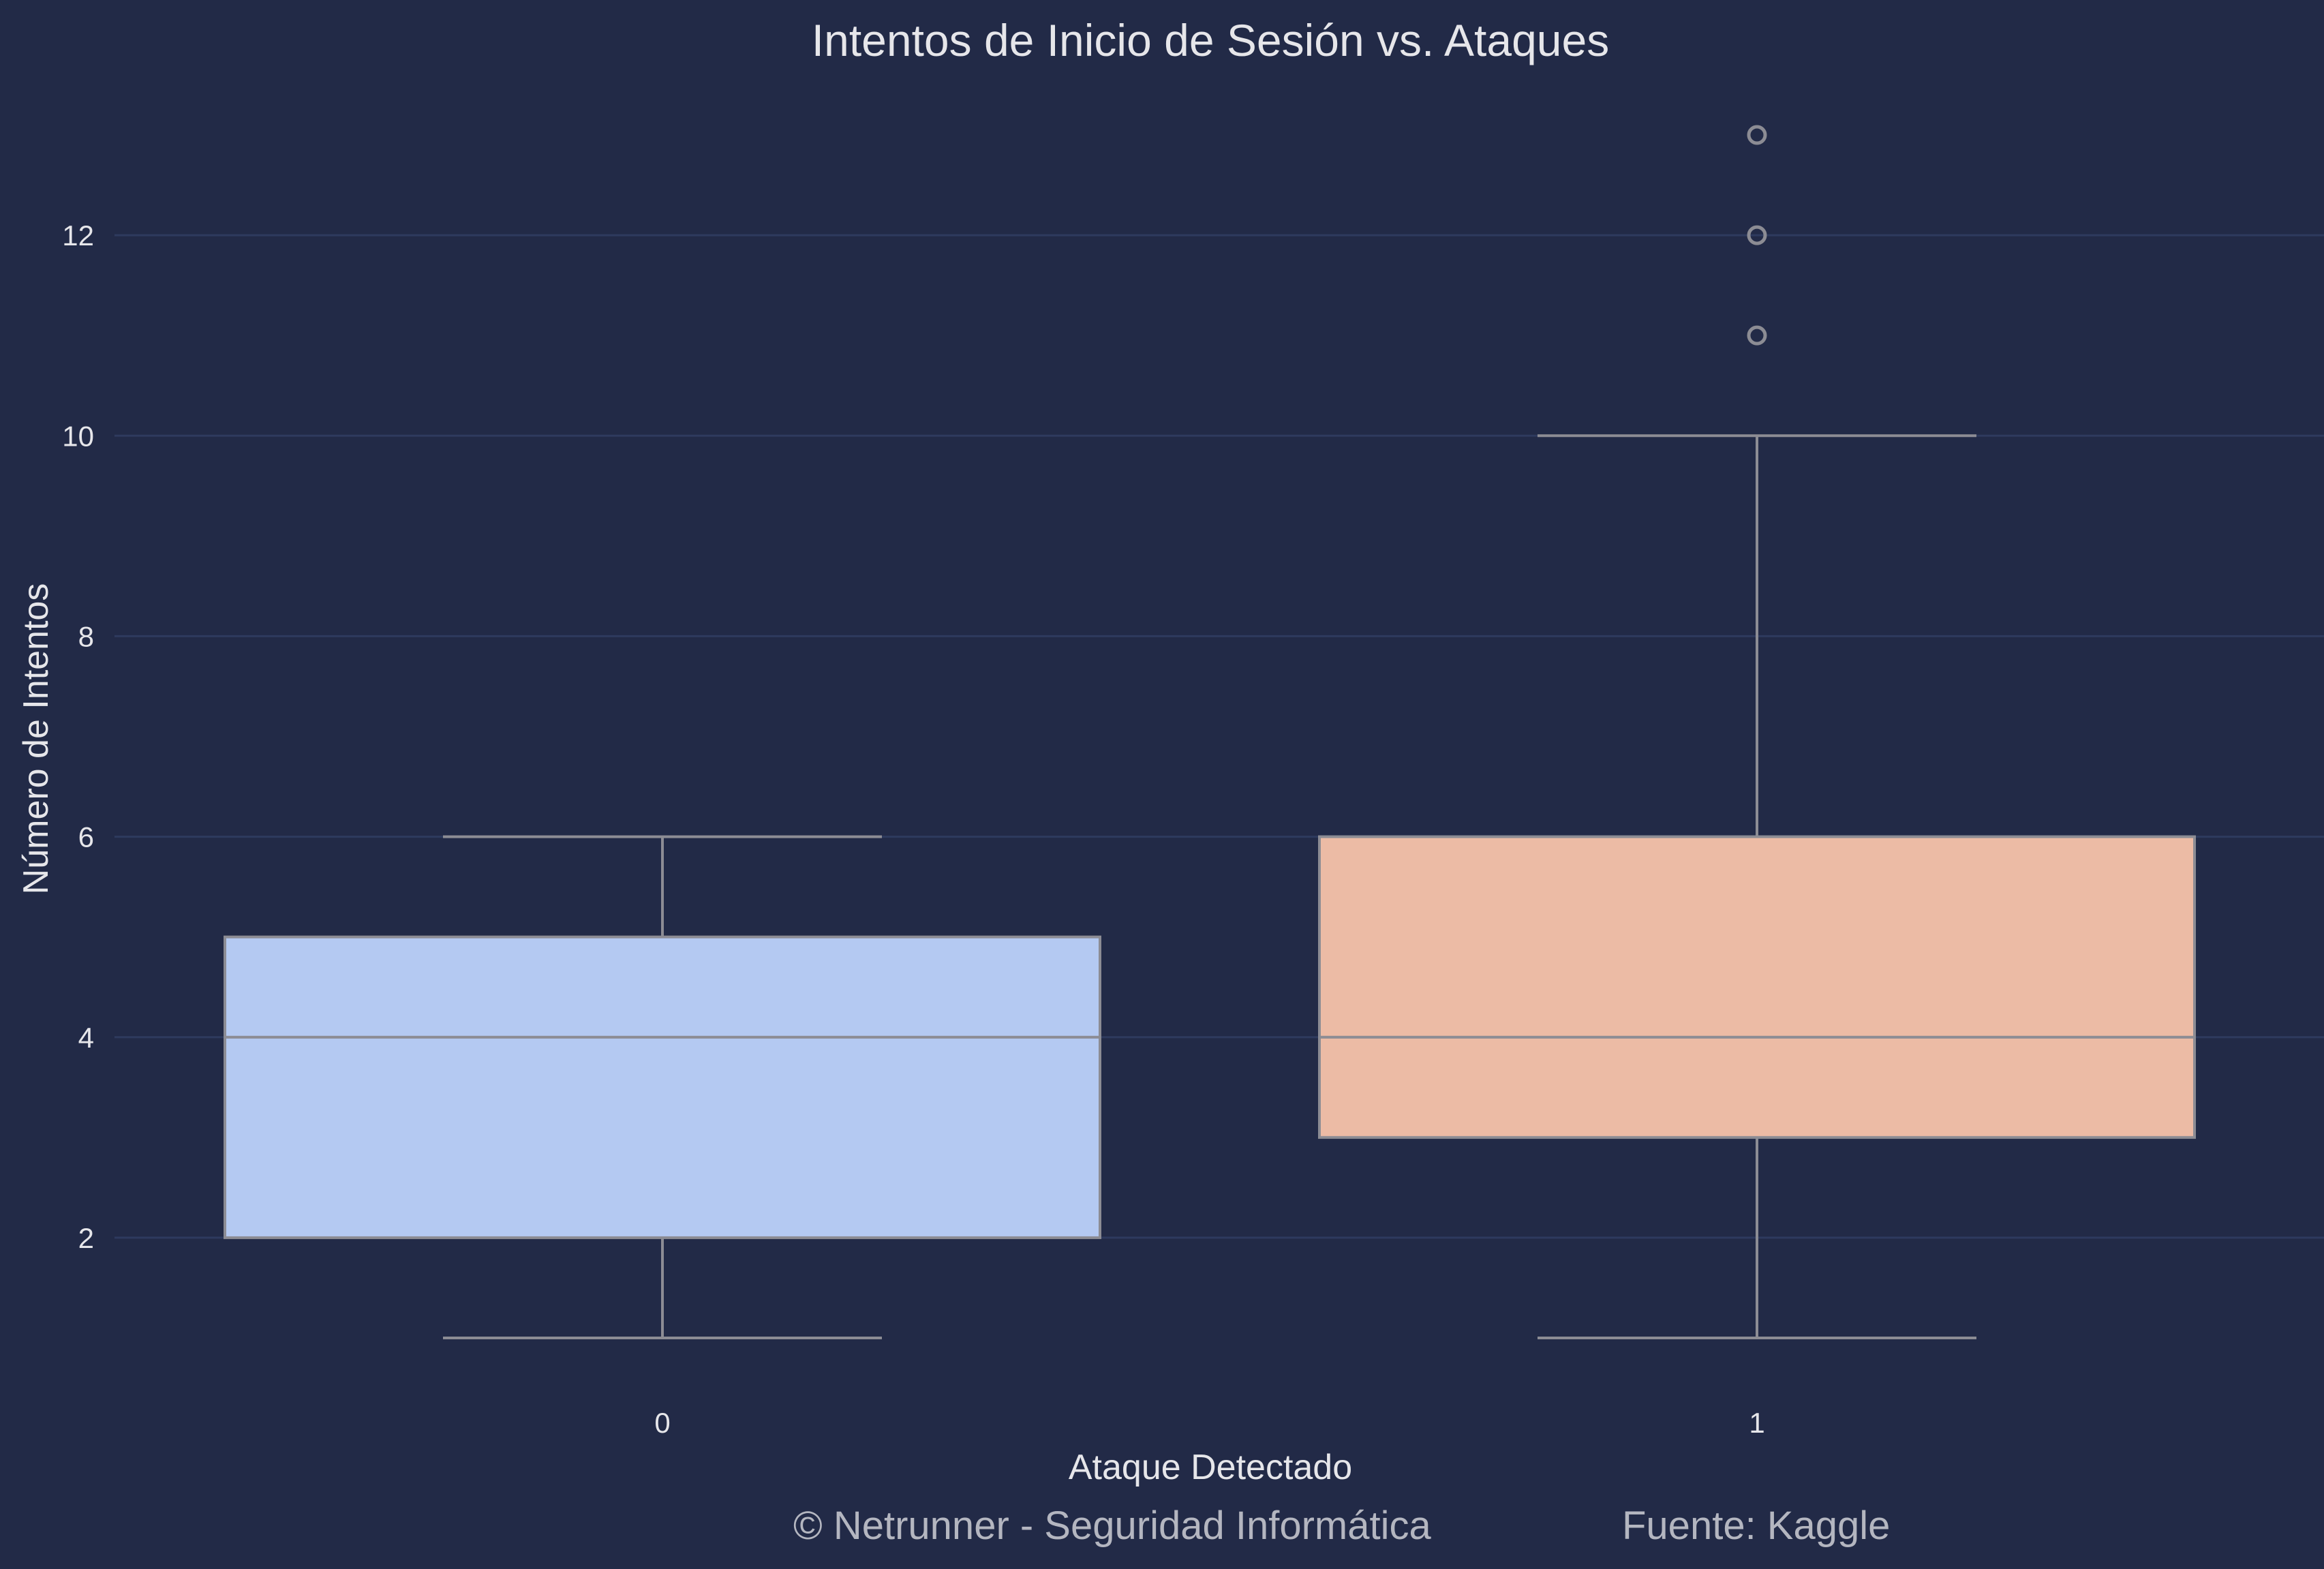 The width and height of the screenshot is (2324, 1569). What do you see at coordinates (1210, 40) in the screenshot?
I see `chart-title: Intentos de Inicio de Sesión vs. Ataques` at bounding box center [1210, 40].